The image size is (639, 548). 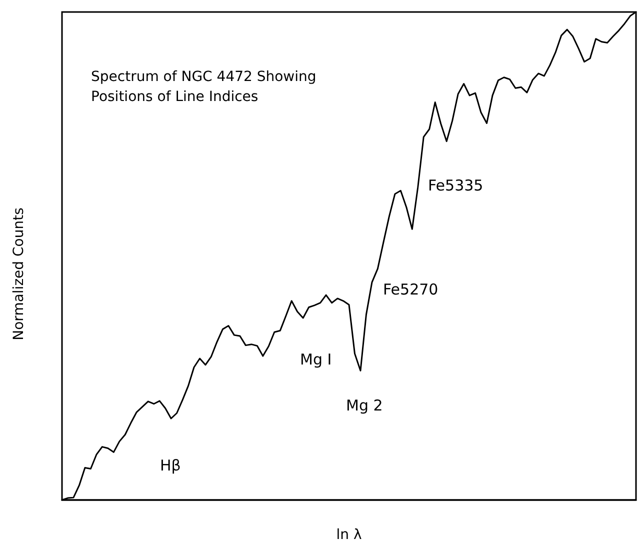 I want to click on annotation: Mg 2, so click(x=364, y=405).